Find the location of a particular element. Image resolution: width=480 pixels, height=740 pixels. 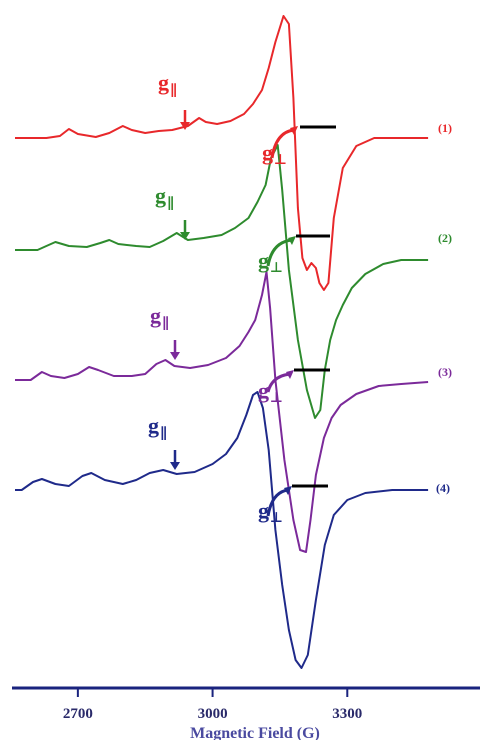

g-parallel-label-4: g is located at coordinates (153, 425).